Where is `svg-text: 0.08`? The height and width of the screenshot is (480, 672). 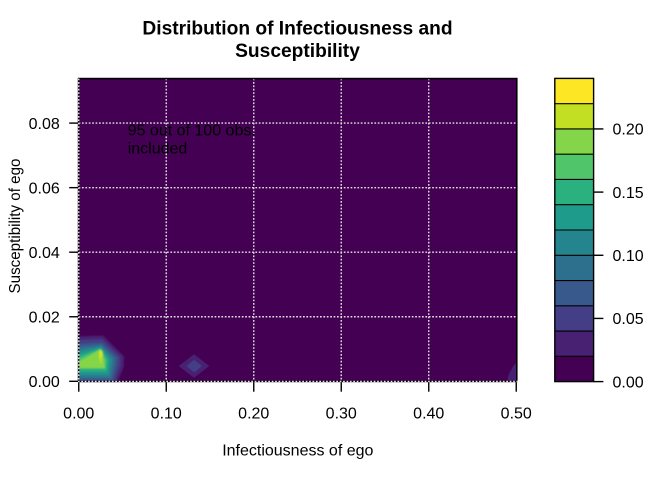 svg-text: 0.08 is located at coordinates (44, 124).